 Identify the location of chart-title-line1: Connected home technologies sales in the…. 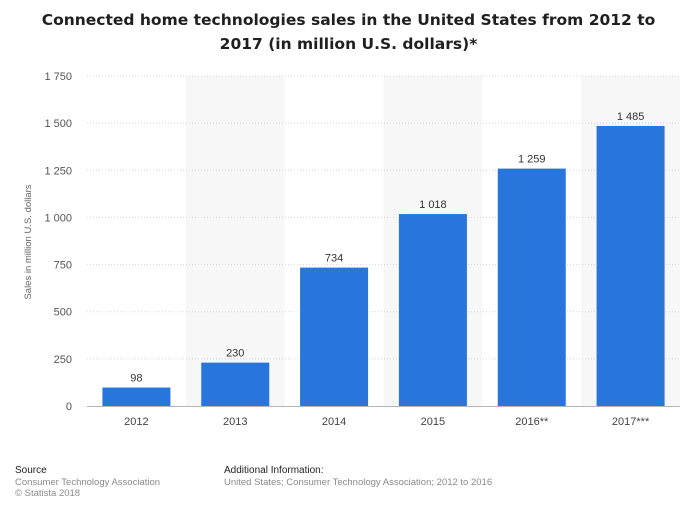
(348, 20).